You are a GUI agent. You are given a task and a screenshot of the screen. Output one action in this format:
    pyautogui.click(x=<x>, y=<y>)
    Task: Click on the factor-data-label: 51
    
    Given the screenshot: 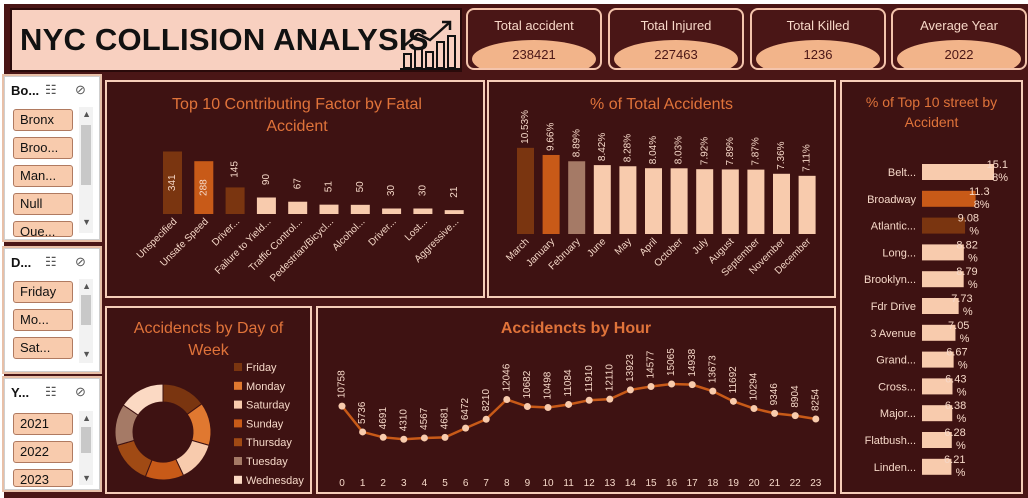 What is the action you would take?
    pyautogui.click(x=329, y=187)
    